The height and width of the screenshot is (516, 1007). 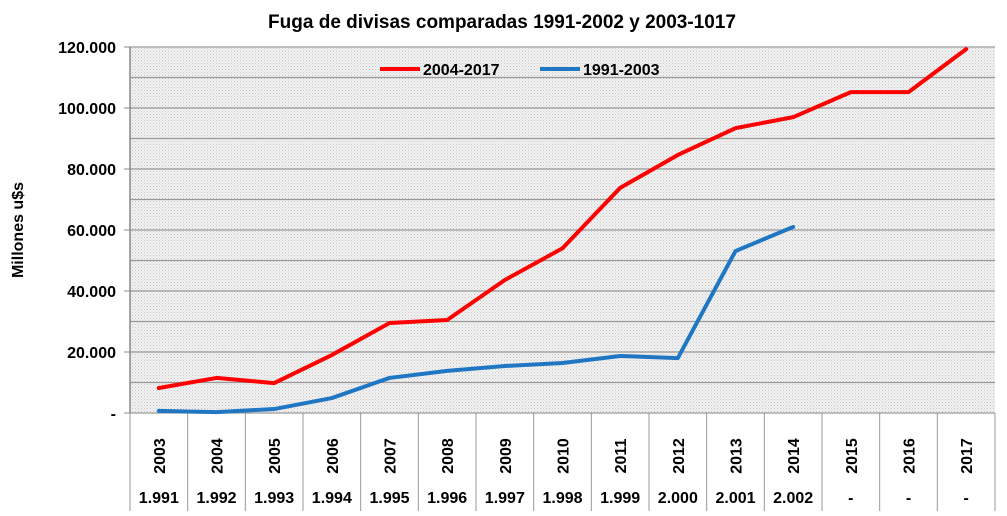 What do you see at coordinates (910, 456) in the screenshot?
I see `x-tick-label: 2016` at bounding box center [910, 456].